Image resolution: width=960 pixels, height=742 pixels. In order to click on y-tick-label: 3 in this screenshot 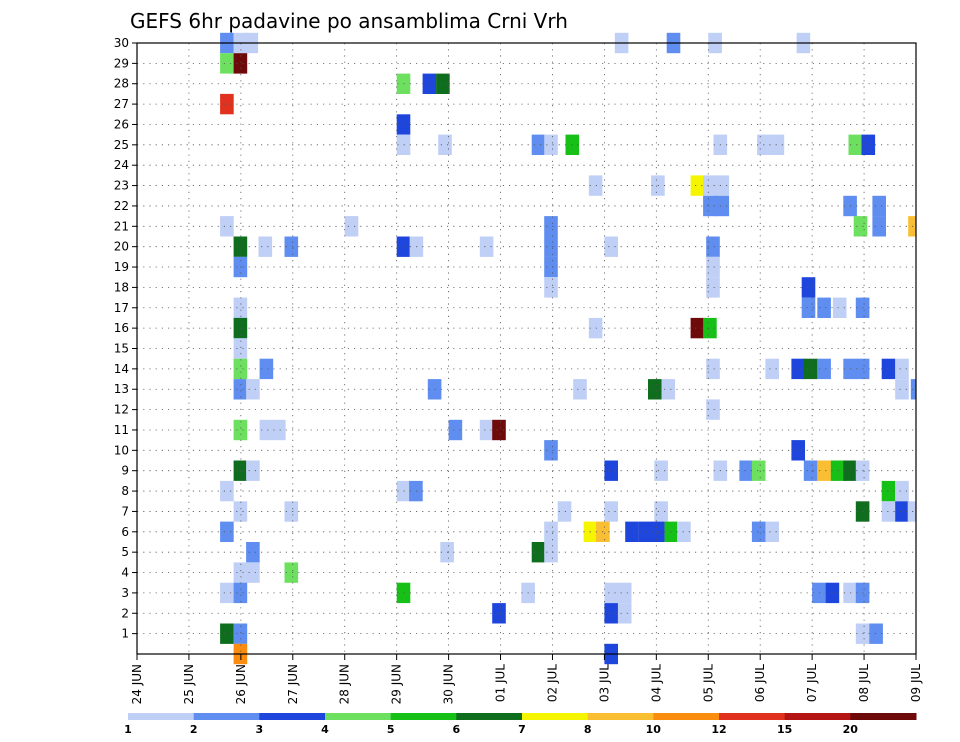, I will do `click(125, 593)`.